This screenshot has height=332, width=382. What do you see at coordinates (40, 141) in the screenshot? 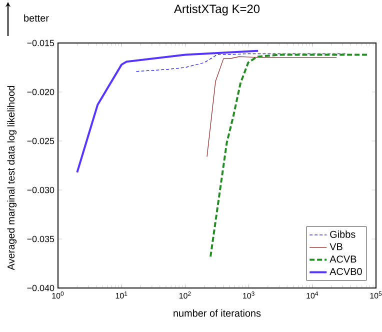
I see `y-tick-label: −0.025` at bounding box center [40, 141].